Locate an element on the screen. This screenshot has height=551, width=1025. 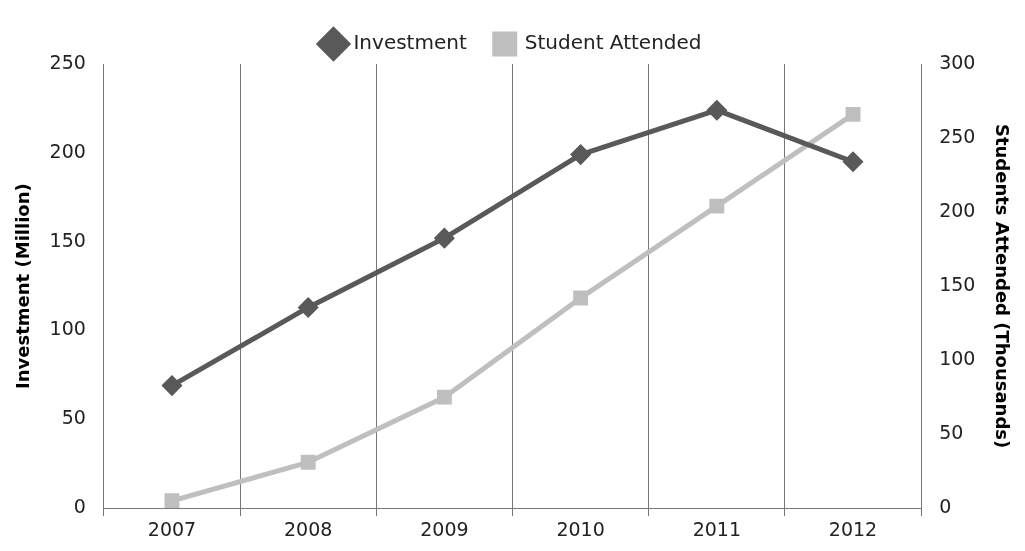
y2-tick-label: 50 is located at coordinates (951, 432).